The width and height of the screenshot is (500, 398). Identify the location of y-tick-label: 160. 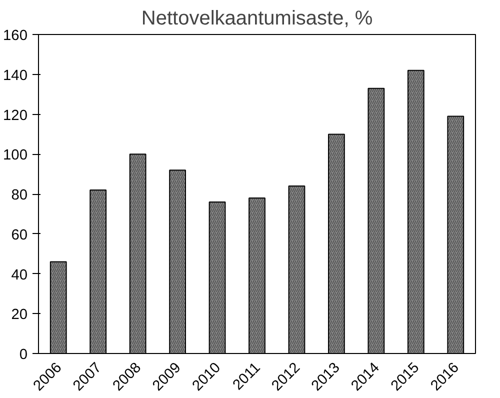
(15, 36).